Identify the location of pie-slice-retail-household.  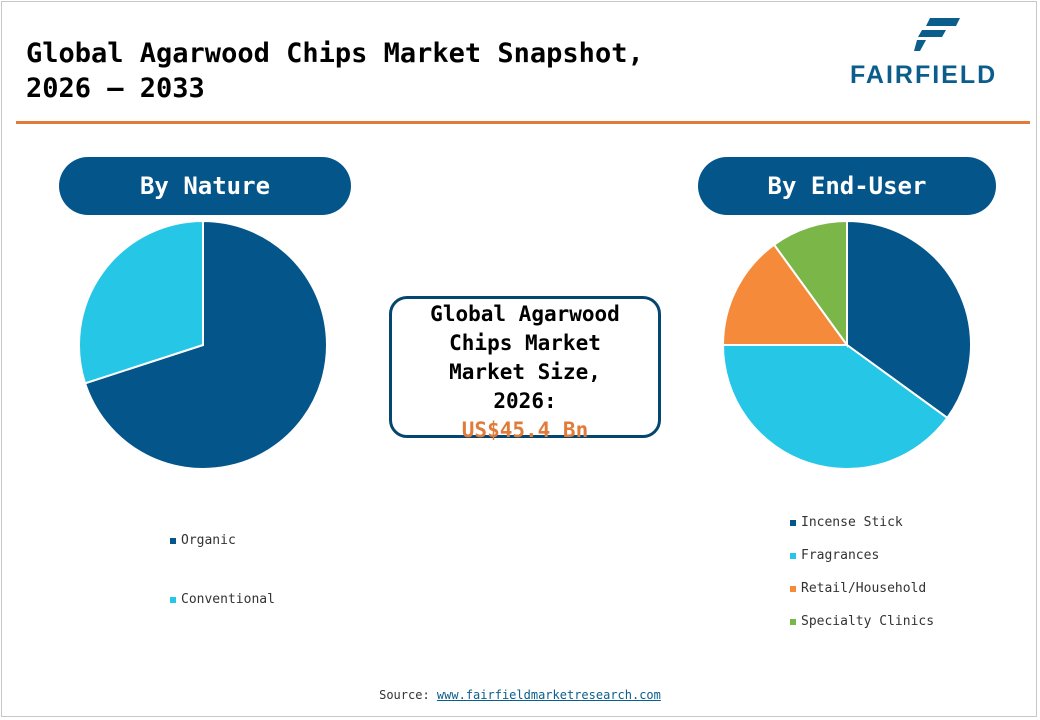
(785, 294).